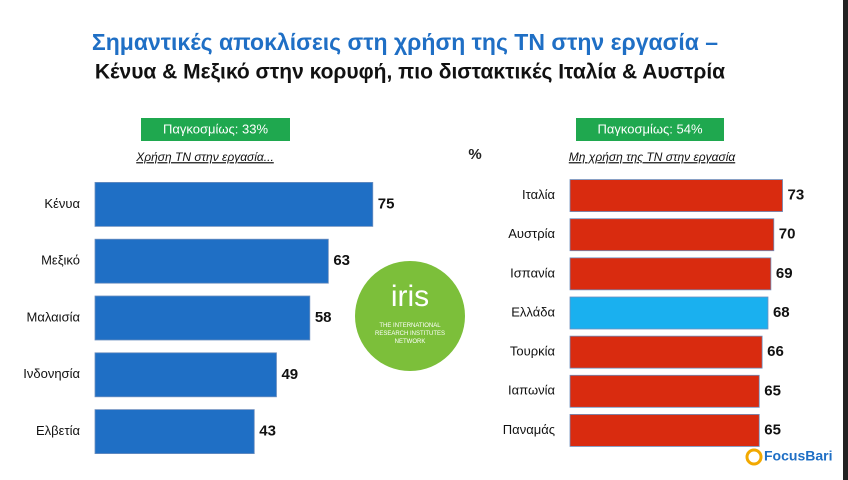 Image resolution: width=848 pixels, height=480 pixels. Describe the element at coordinates (533, 351) in the screenshot. I see `category-label: Τουρκία` at that location.